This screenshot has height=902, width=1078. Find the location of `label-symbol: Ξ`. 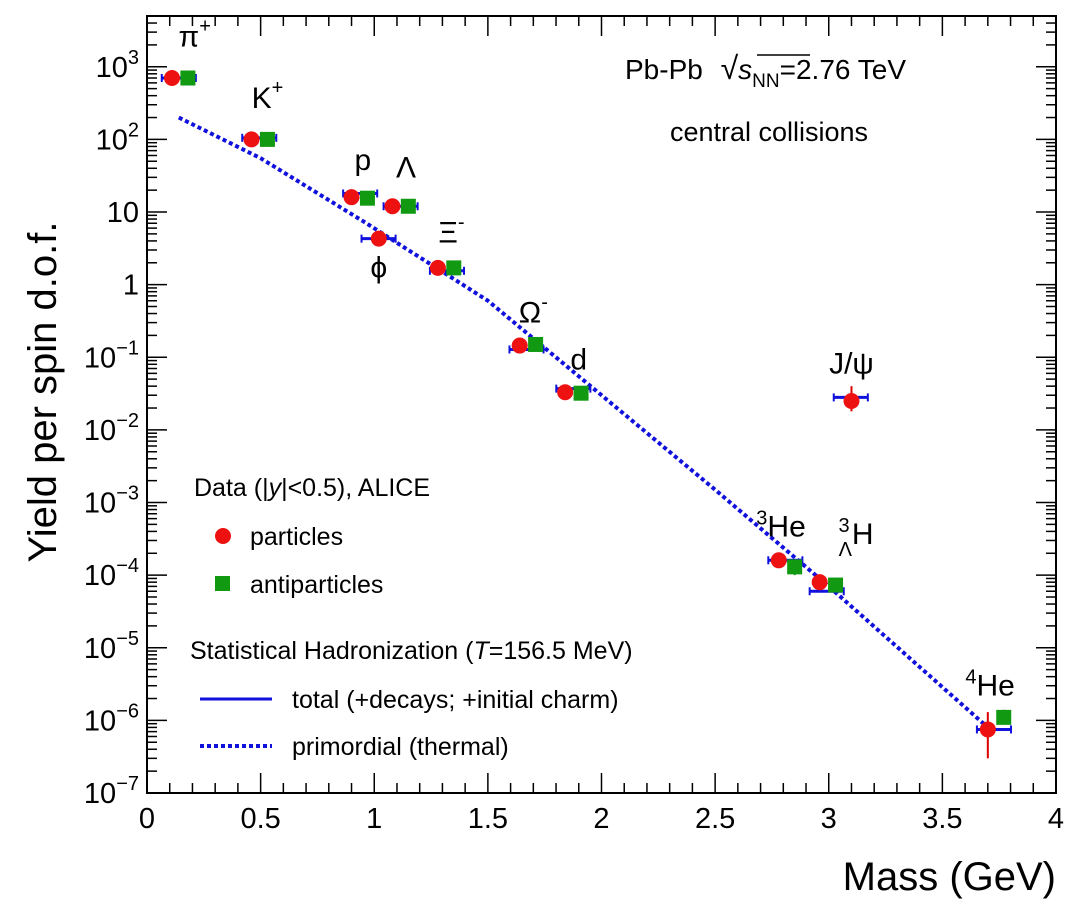

label-symbol: Ξ is located at coordinates (448, 233).